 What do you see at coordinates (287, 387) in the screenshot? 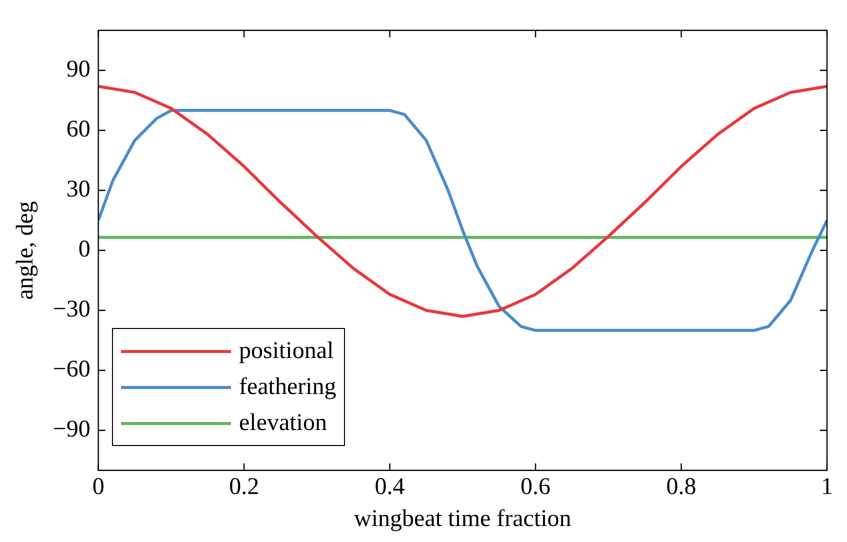
I see `legend-label: feathering` at bounding box center [287, 387].